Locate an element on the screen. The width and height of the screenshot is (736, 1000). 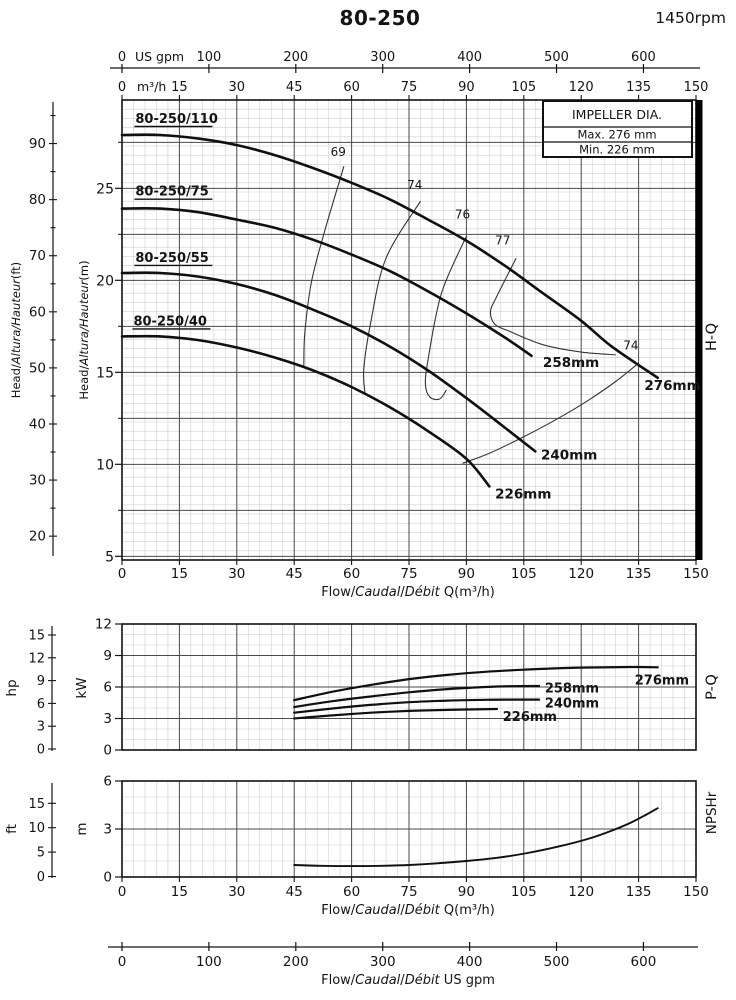
efficiency-label-76: 76 is located at coordinates (462, 215).